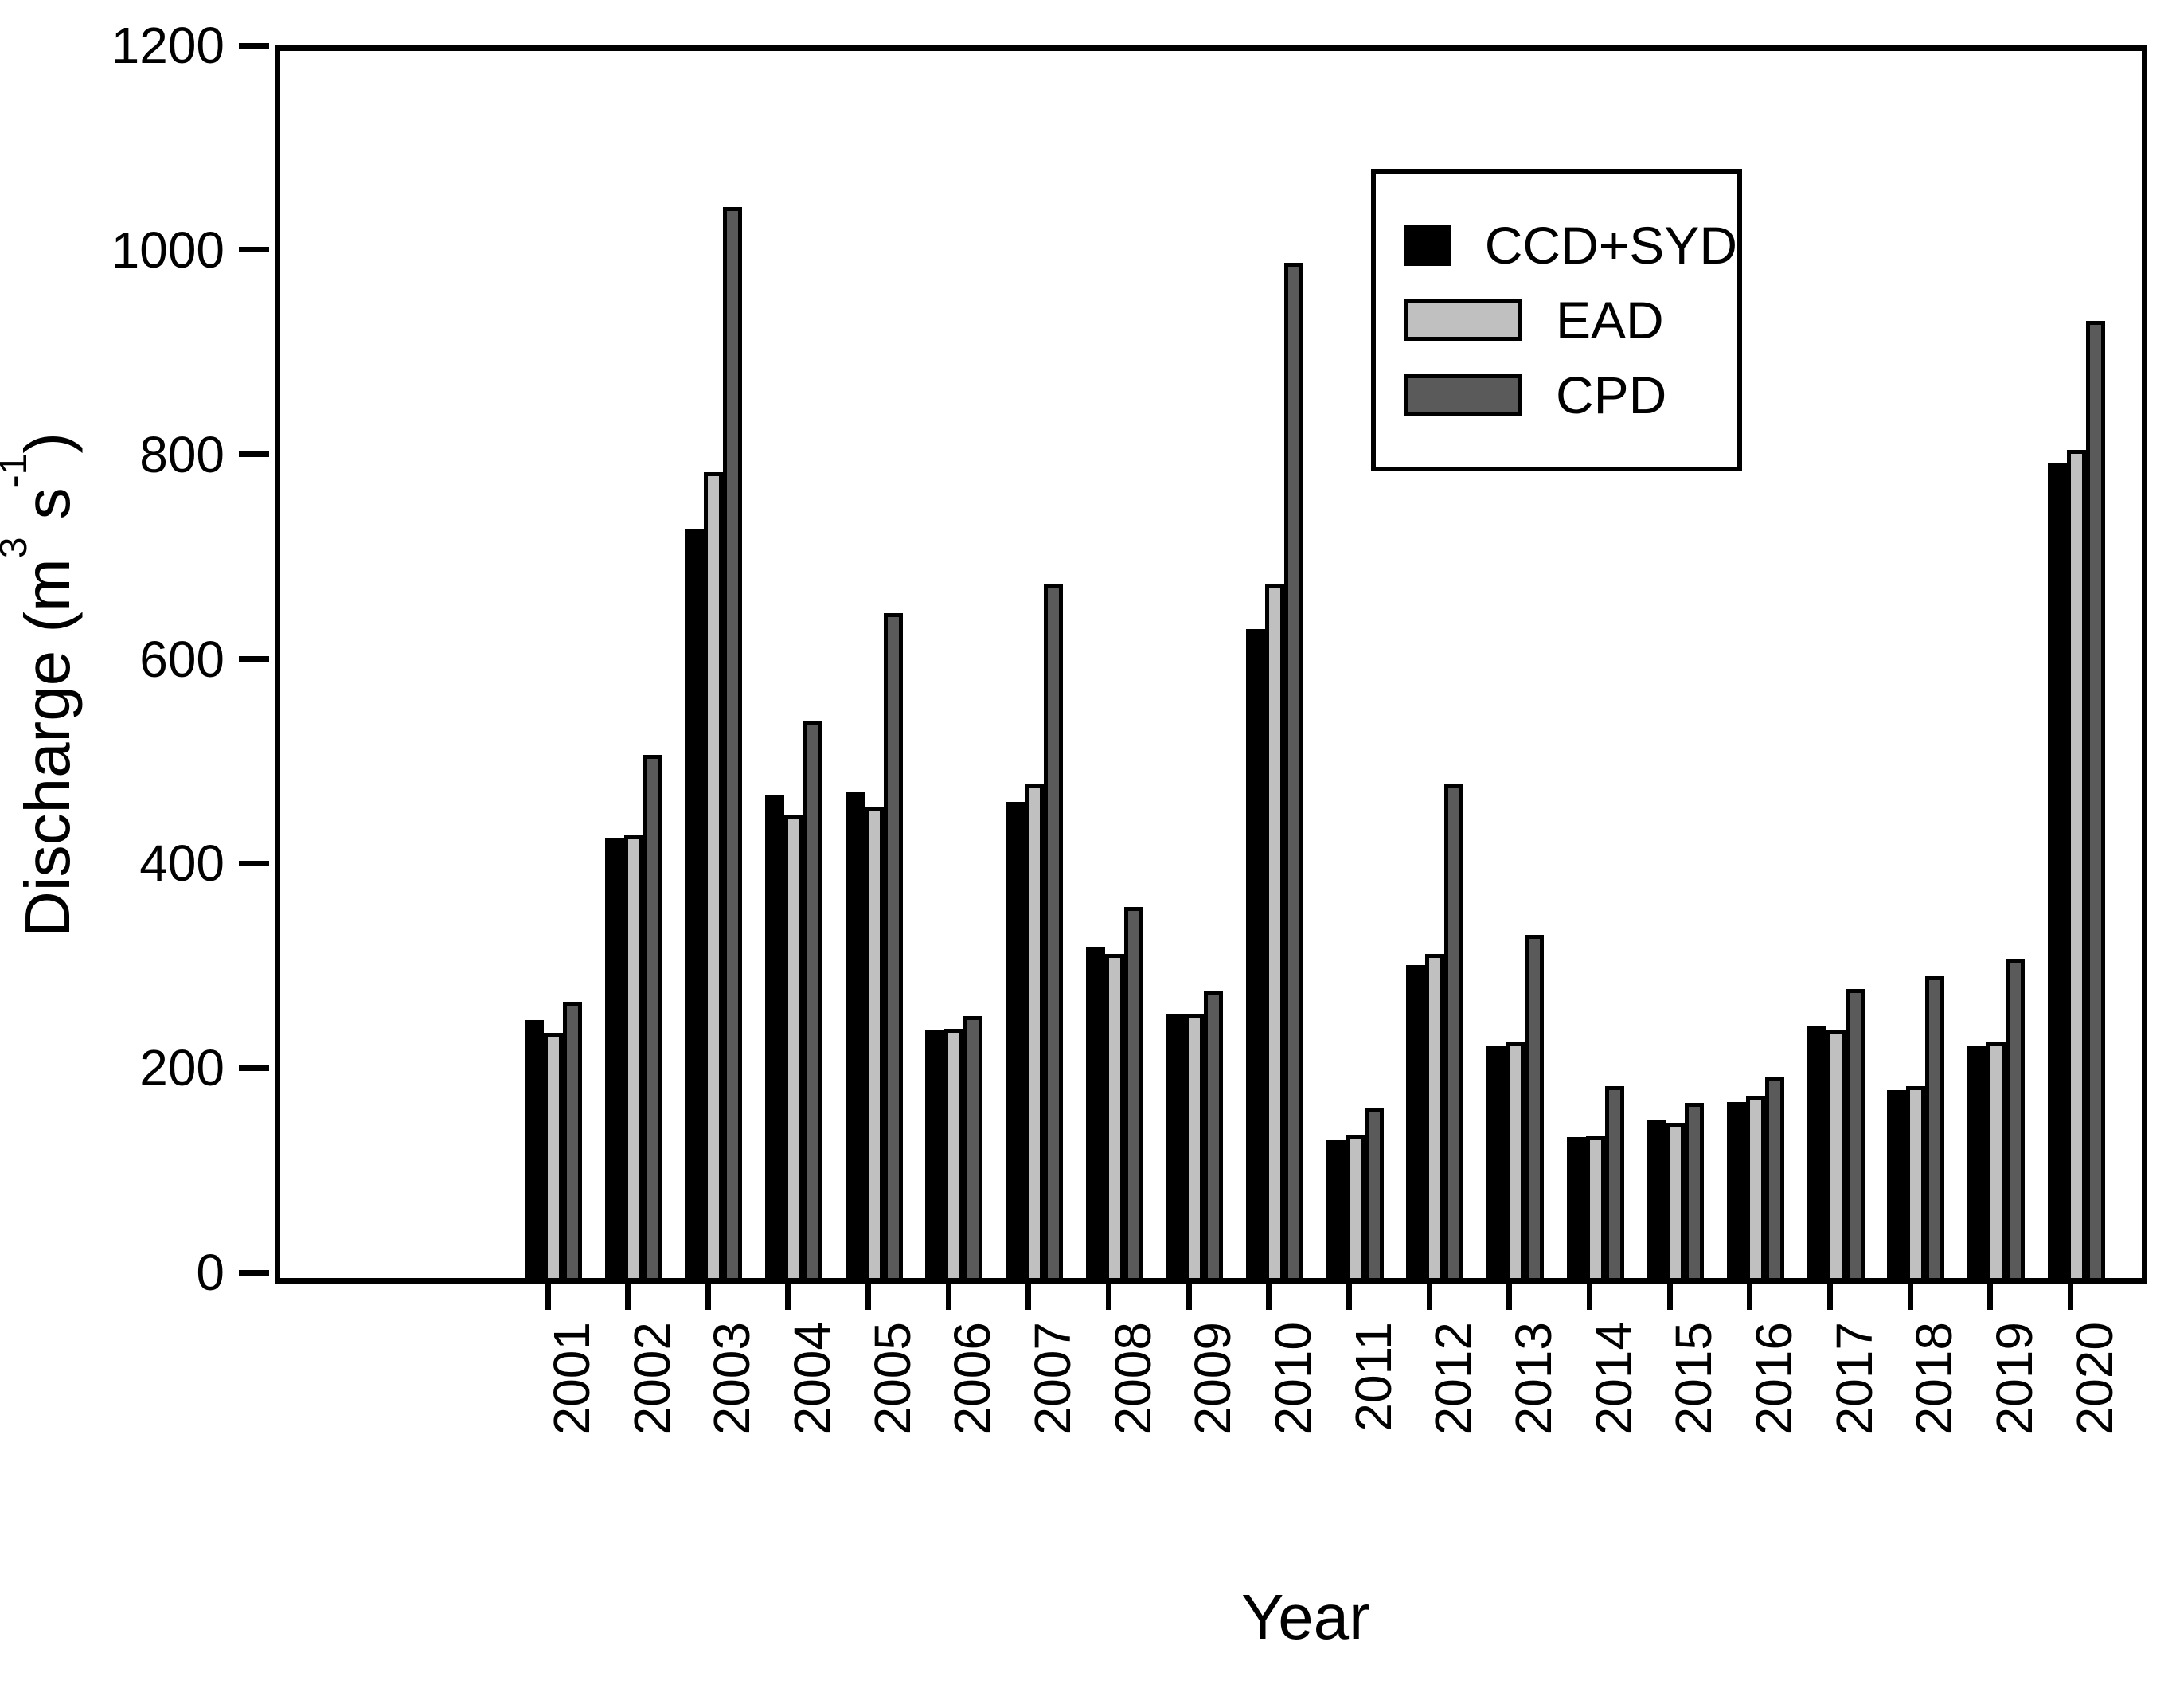 The width and height of the screenshot is (2172, 1708). What do you see at coordinates (1935, 1127) in the screenshot?
I see `bar-cpd-2018` at bounding box center [1935, 1127].